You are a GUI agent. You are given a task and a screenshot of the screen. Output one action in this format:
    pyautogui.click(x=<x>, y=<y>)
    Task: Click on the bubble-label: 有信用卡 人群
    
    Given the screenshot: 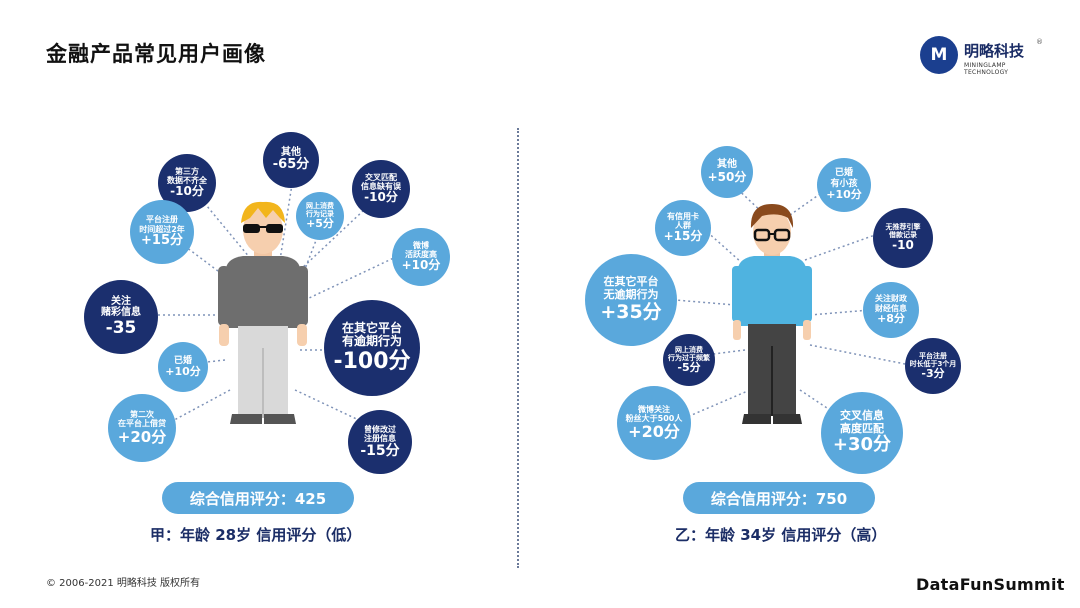 What is the action you would take?
    pyautogui.click(x=683, y=221)
    